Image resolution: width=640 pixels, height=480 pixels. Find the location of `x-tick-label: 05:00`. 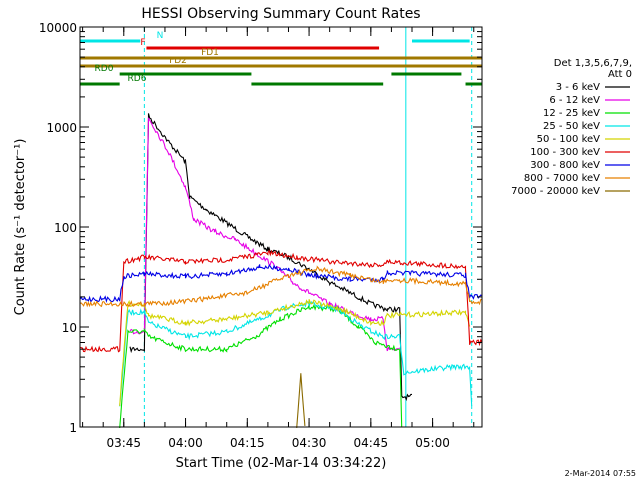

x-tick-label: 05:00 is located at coordinates (432, 443).